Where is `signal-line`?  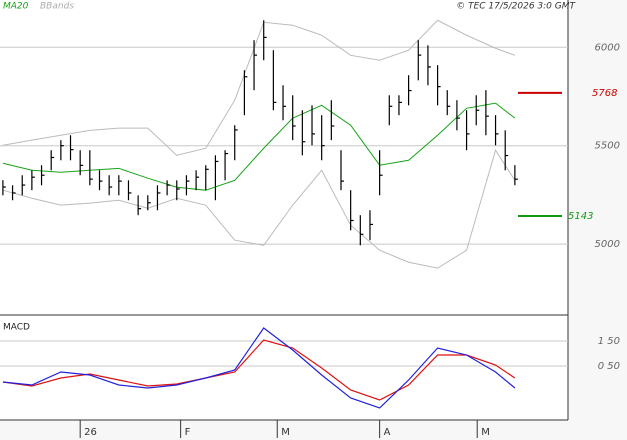
signal-line is located at coordinates (259, 370).